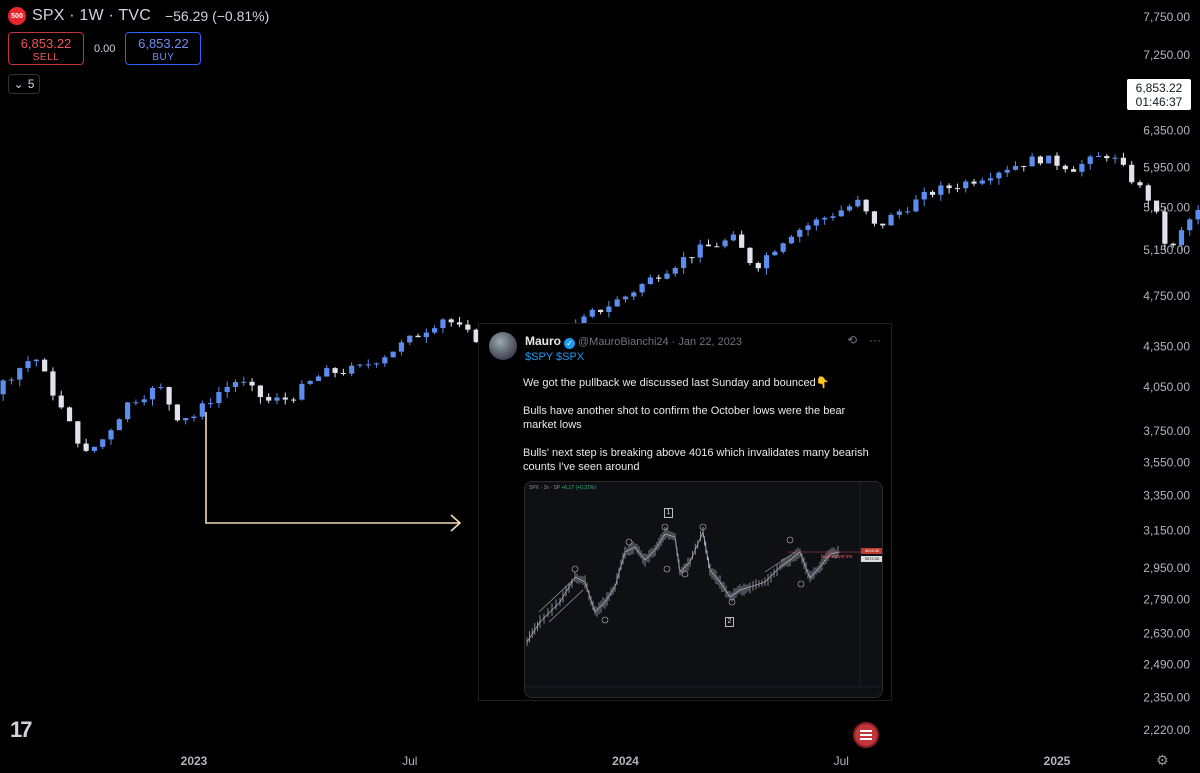  I want to click on indicators-collapse-button: ⌄ 5, so click(24, 84).